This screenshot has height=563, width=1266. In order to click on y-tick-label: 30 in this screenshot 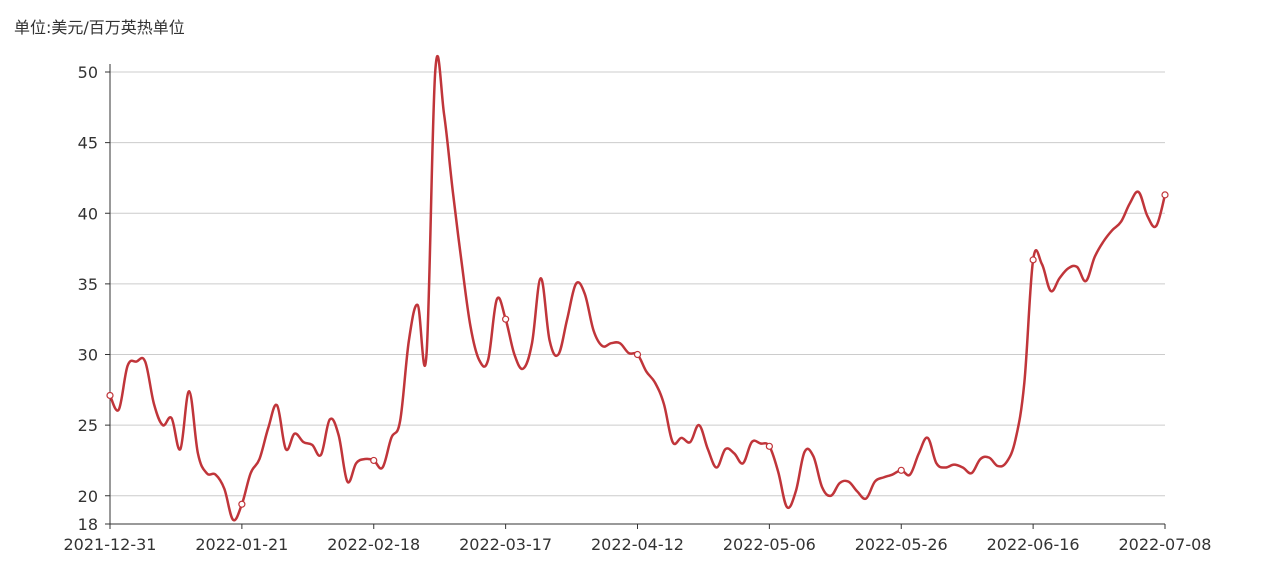, I will do `click(88, 355)`.